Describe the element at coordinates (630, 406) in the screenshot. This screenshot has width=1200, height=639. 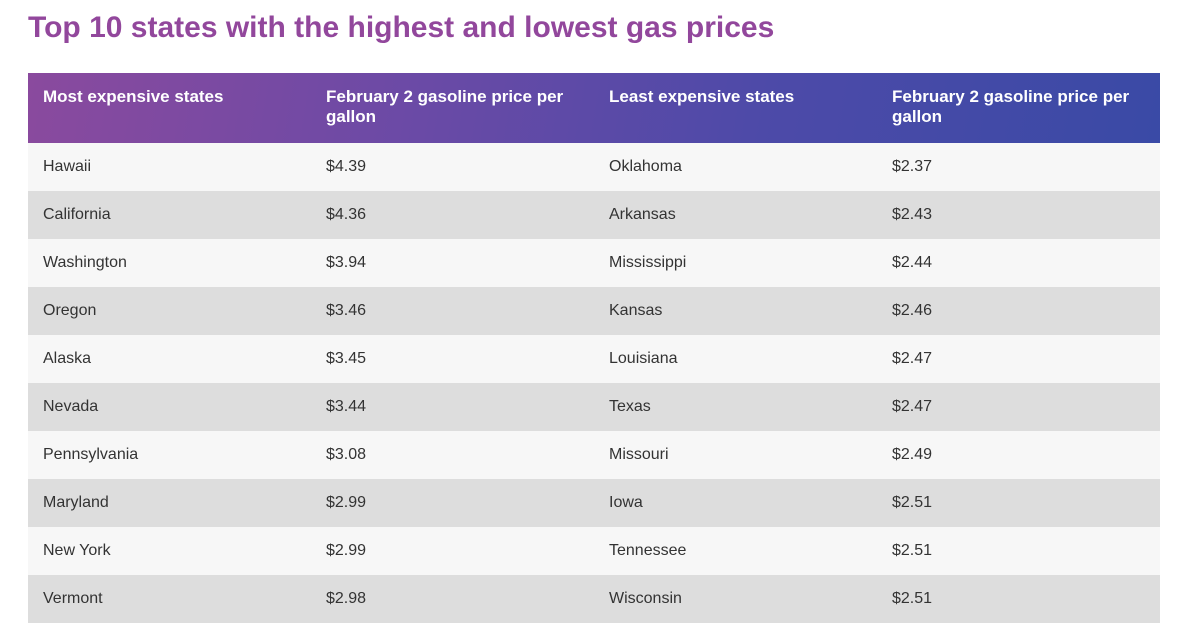
I see `cheap-state-cell: Texas` at that location.